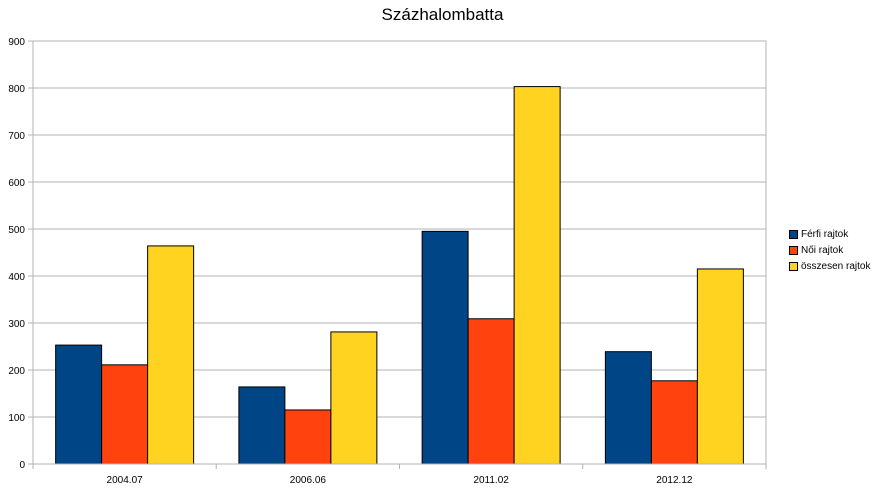  What do you see at coordinates (822, 250) in the screenshot?
I see `legend-label: Női rajtok` at bounding box center [822, 250].